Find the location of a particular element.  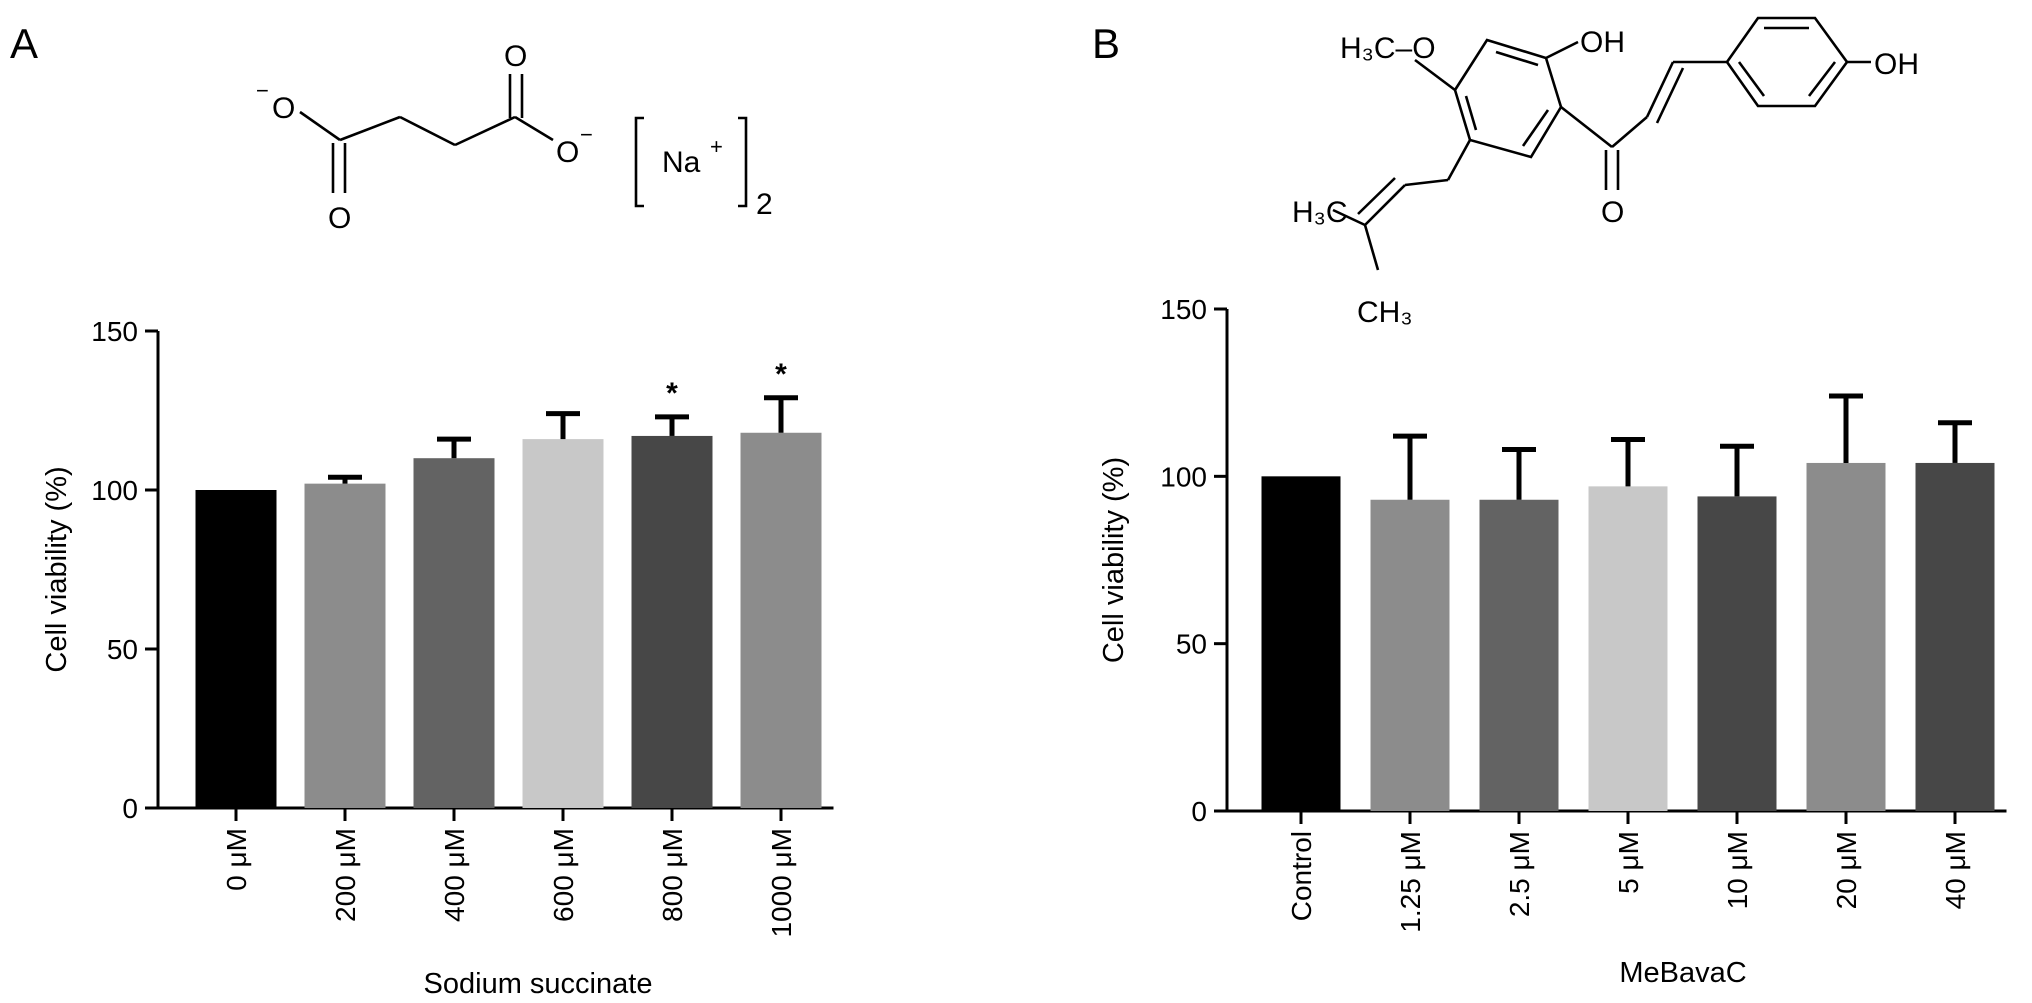

x-tick-label: 40 μM is located at coordinates (1955, 870).